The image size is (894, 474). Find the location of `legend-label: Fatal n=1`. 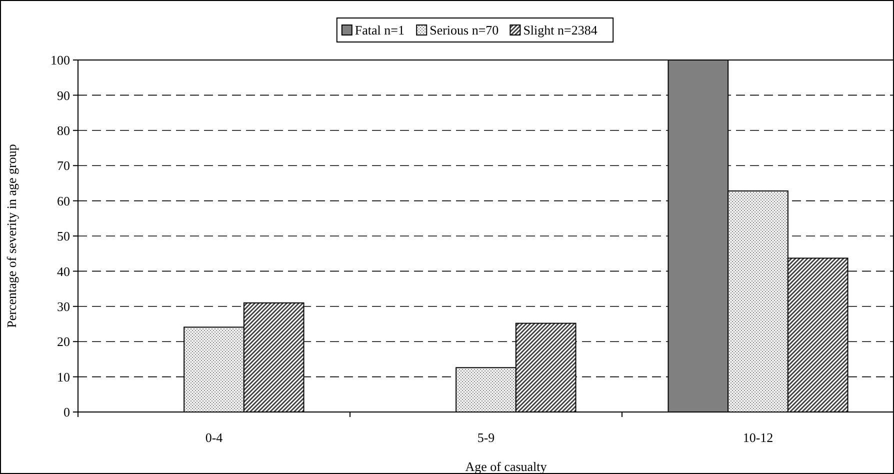

legend-label: Fatal n=1 is located at coordinates (379, 30).